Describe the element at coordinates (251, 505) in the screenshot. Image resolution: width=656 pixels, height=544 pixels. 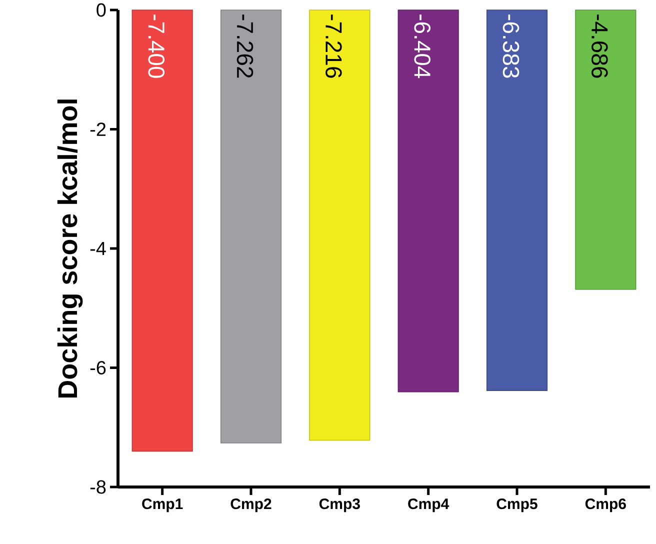
I see `x-tick-label: Cmp2` at that location.